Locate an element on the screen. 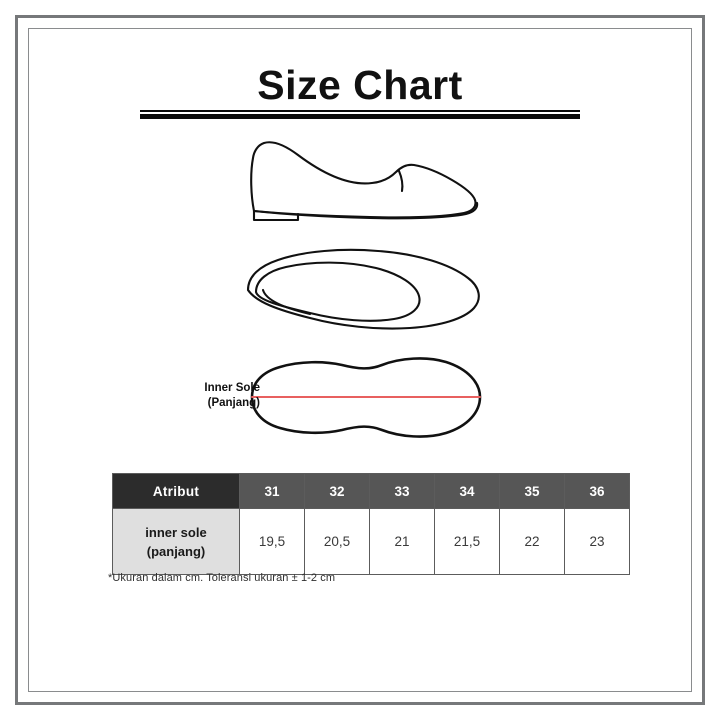 The width and height of the screenshot is (720, 720). row-label-inner-sole: inner sole (panjang) is located at coordinates (176, 541).